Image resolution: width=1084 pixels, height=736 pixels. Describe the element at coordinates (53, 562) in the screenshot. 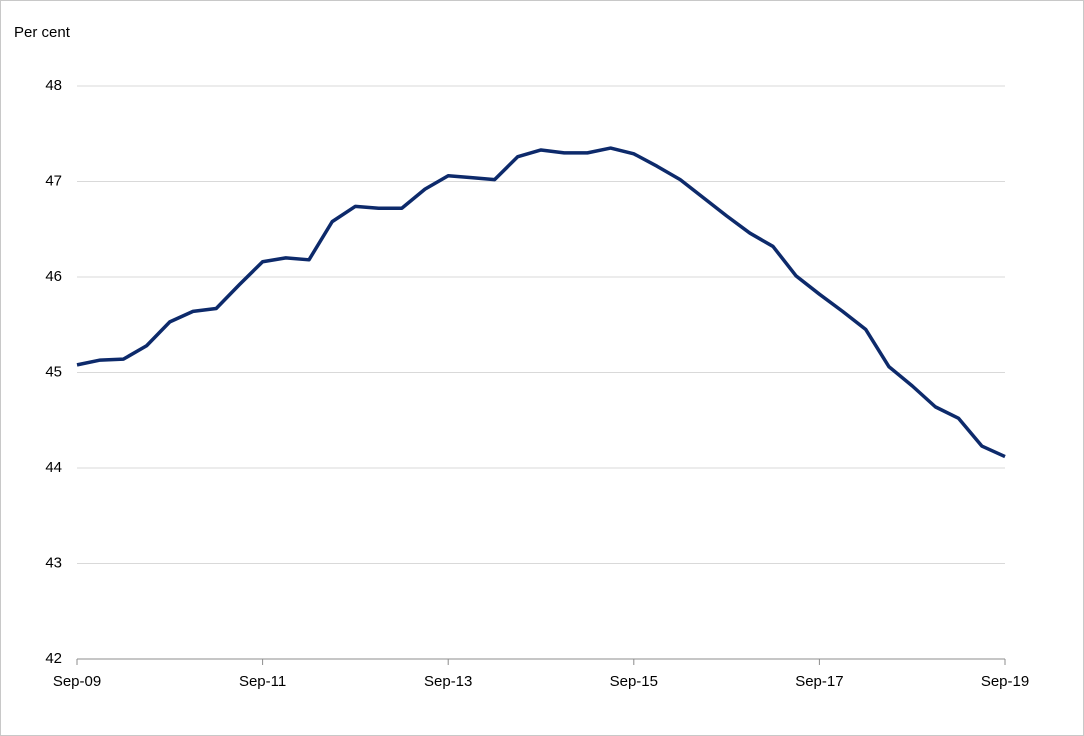

I see `y-tick-label: 43` at that location.